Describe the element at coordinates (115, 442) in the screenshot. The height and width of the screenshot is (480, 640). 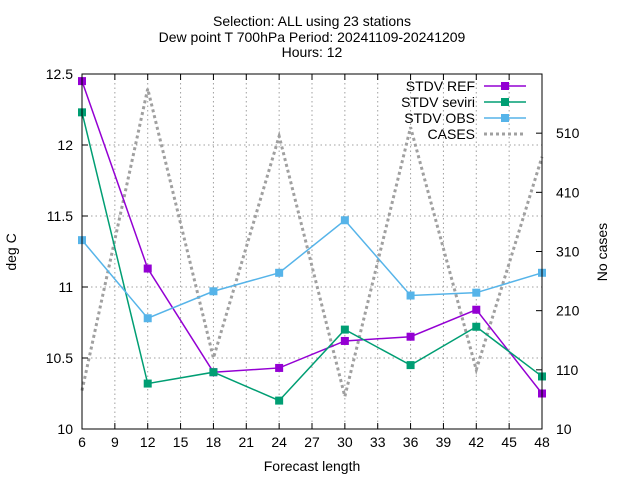
I see `x-tick-label: 9` at that location.